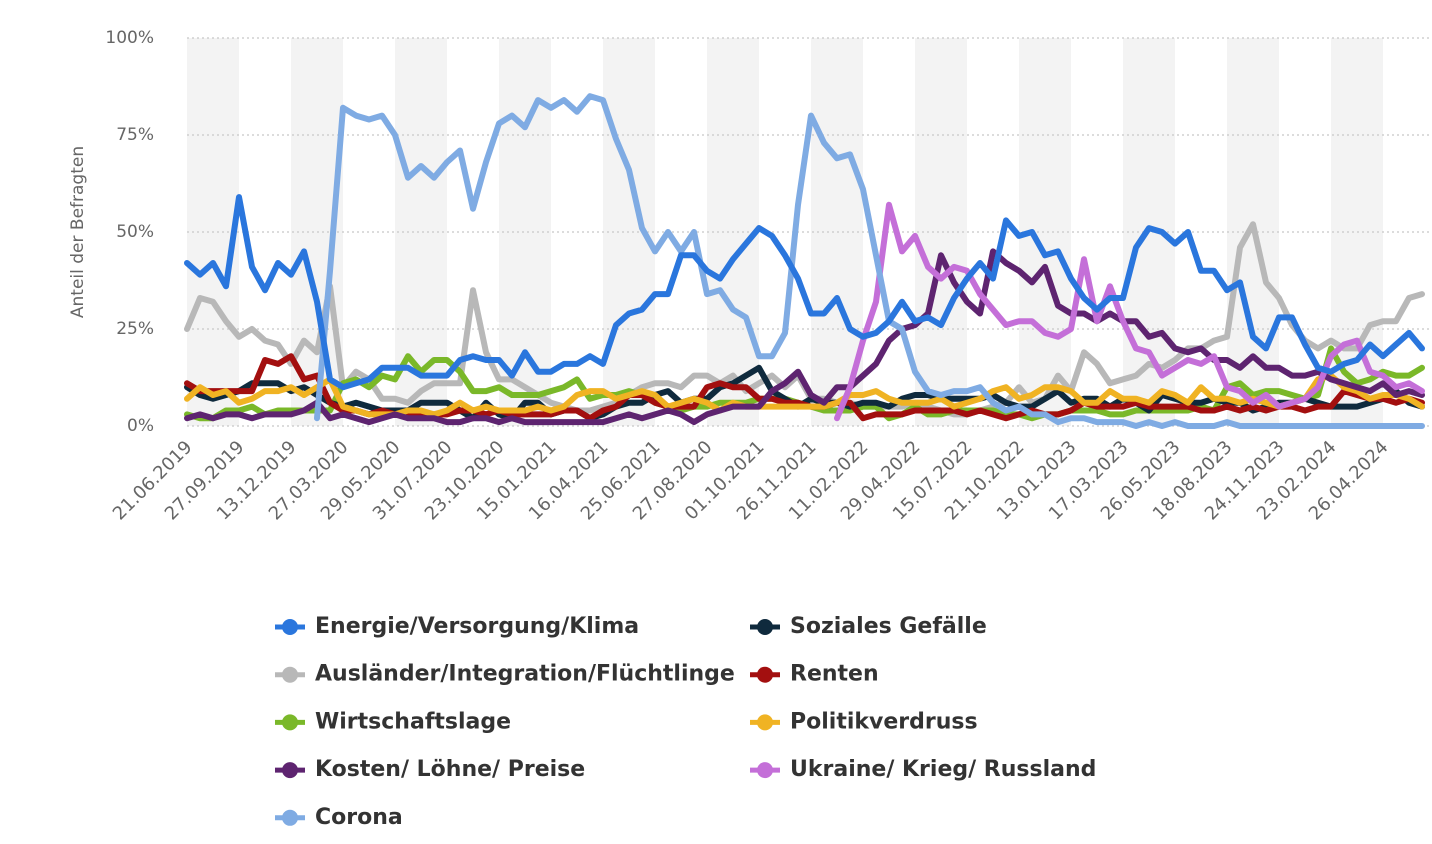  What do you see at coordinates (129, 38) in the screenshot?
I see `y-tick-label: 100%` at bounding box center [129, 38].